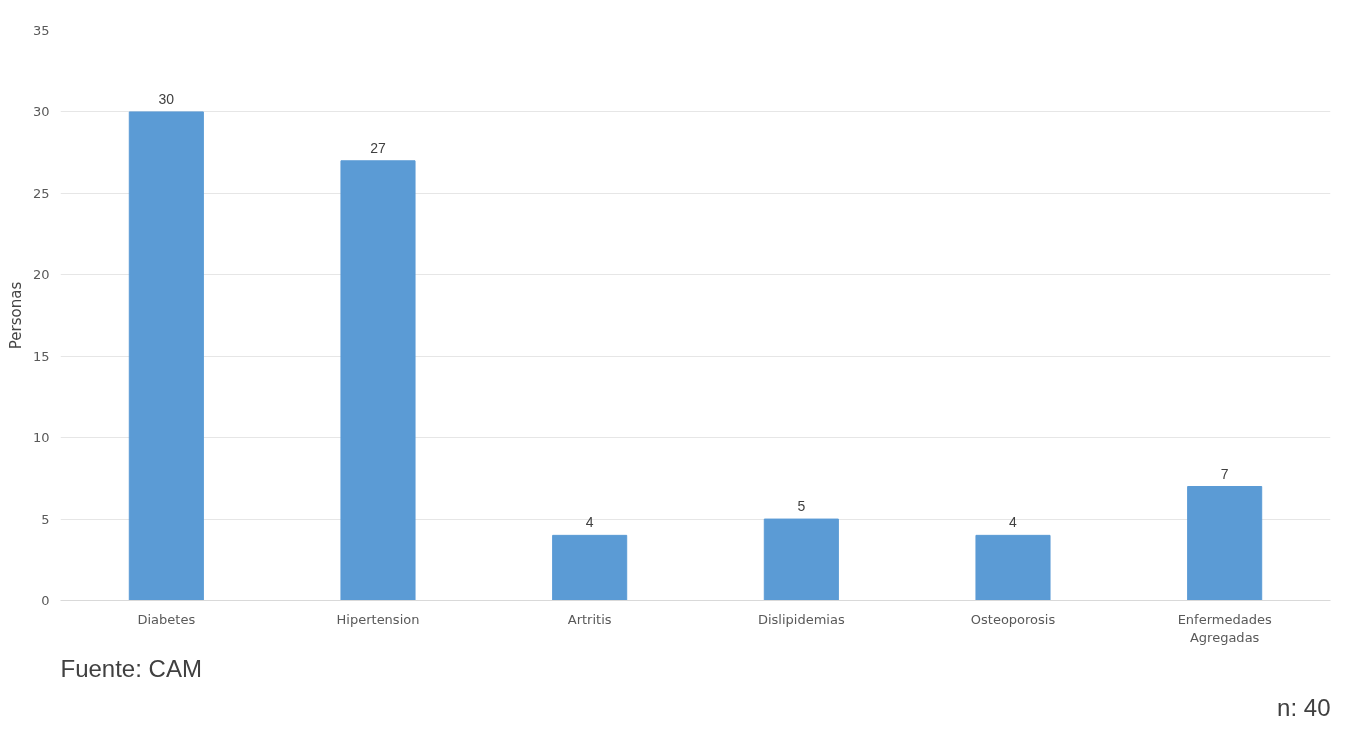 The height and width of the screenshot is (731, 1371). Describe the element at coordinates (378, 147) in the screenshot. I see `data-label: 27` at that location.